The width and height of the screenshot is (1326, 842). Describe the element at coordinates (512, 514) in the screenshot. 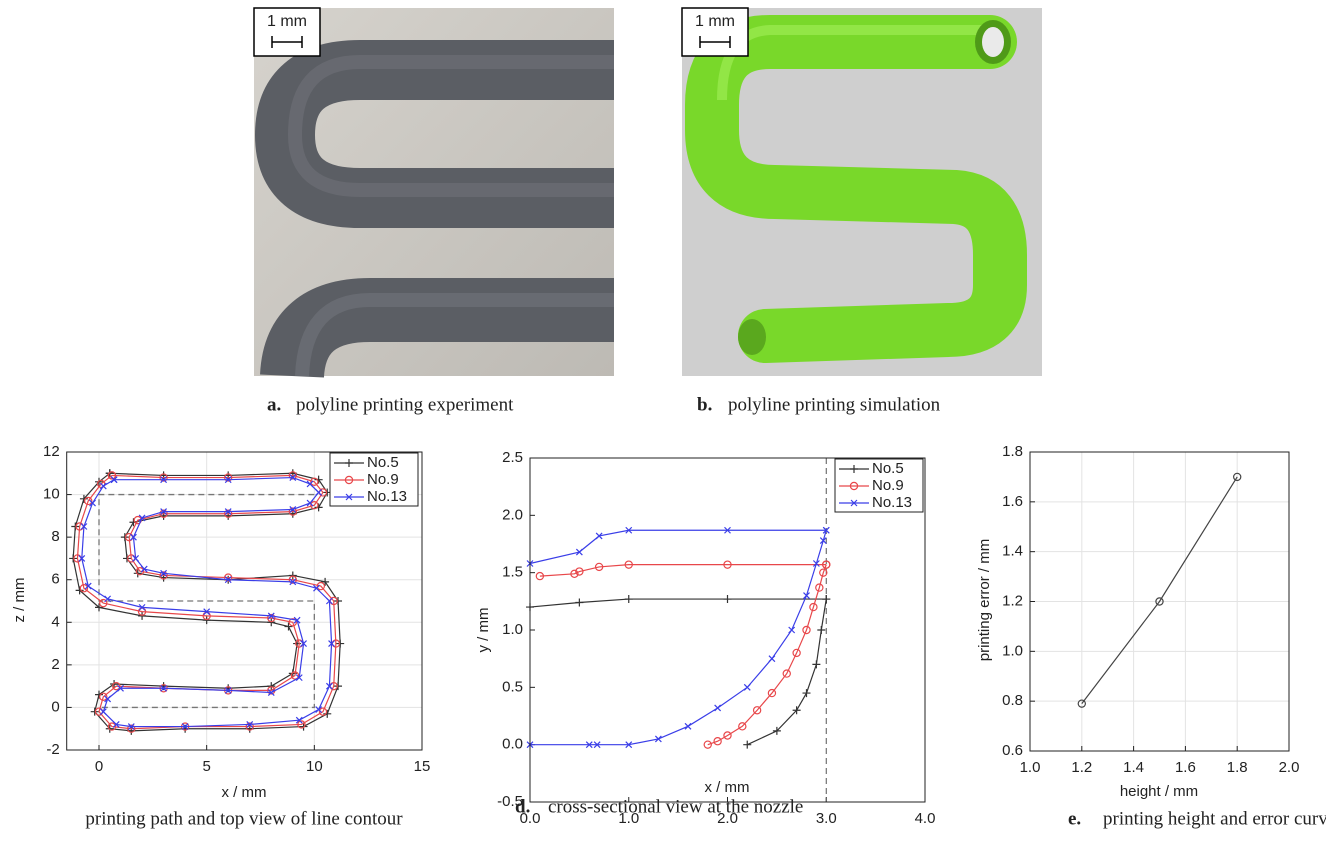

I see `y-tick-label: 2.0` at that location.